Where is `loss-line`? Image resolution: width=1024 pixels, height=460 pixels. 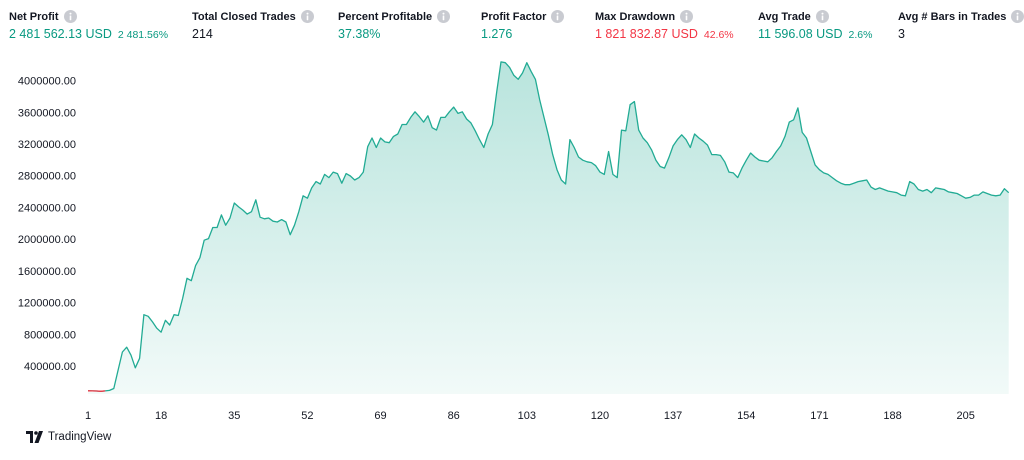
loss-line is located at coordinates (96, 391).